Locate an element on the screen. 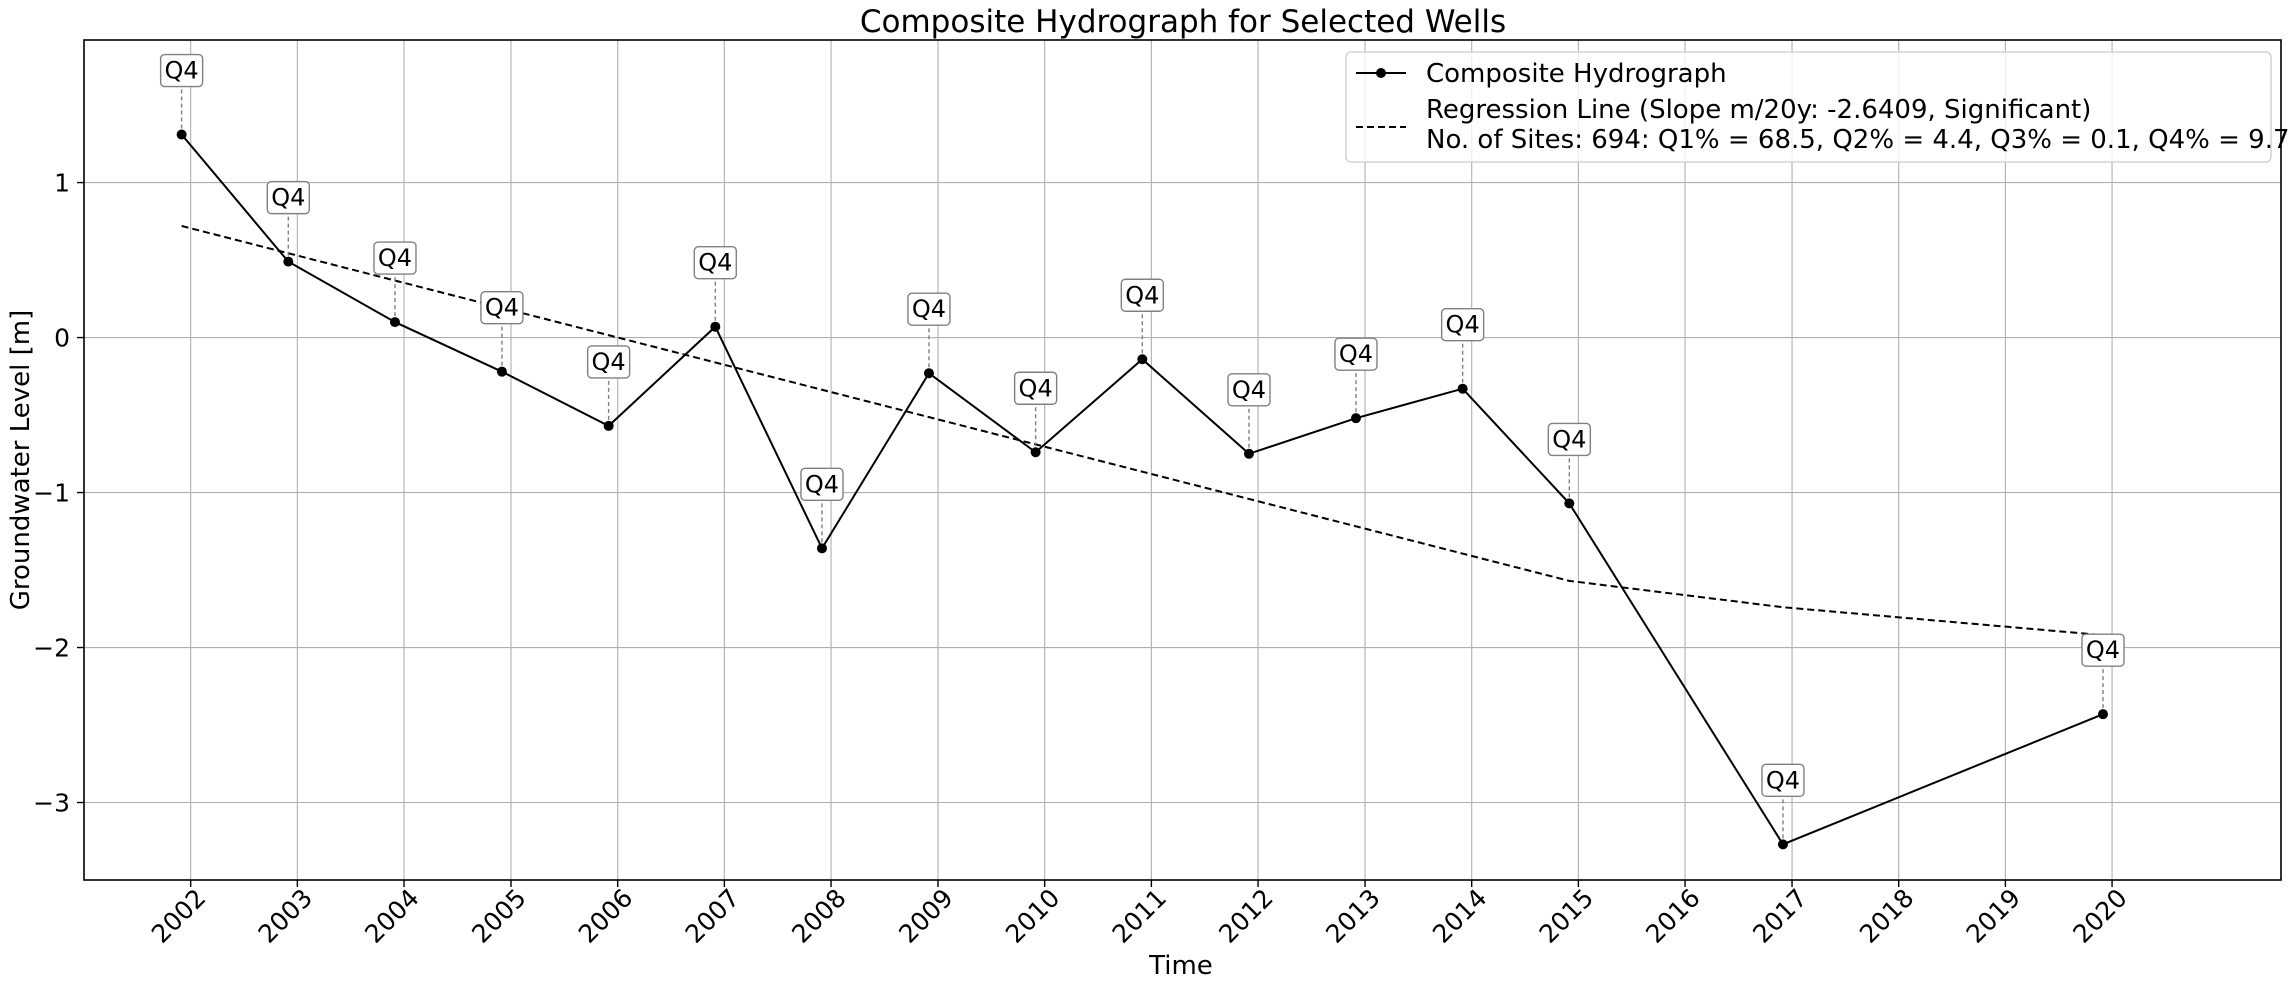 The height and width of the screenshot is (989, 2290). x-tick-label: 2013 is located at coordinates (1352, 915).